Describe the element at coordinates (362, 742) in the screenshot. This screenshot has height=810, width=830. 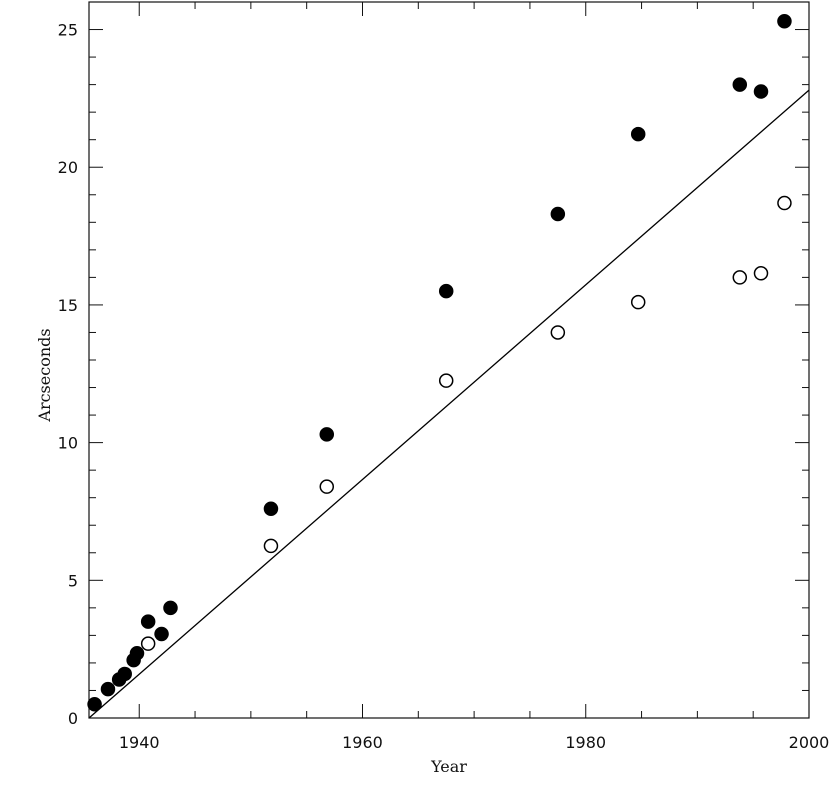
I see `x-tick-label: 1960` at that location.